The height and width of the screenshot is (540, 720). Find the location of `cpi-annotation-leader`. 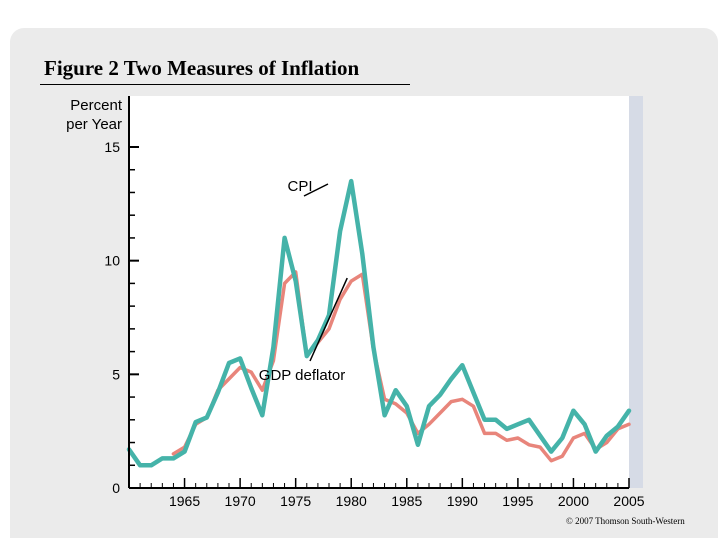

cpi-annotation-leader is located at coordinates (316, 190).